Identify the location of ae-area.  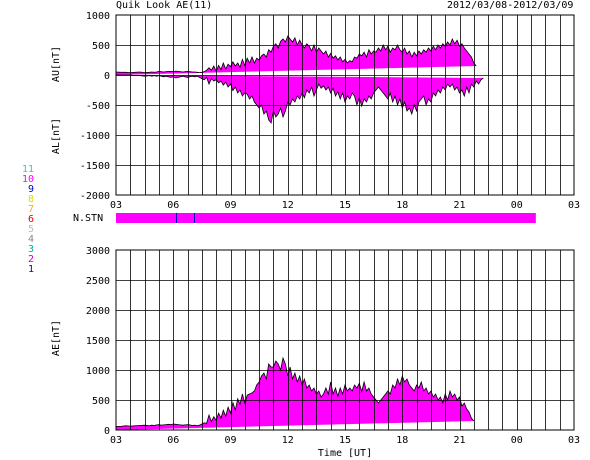
(295, 394).